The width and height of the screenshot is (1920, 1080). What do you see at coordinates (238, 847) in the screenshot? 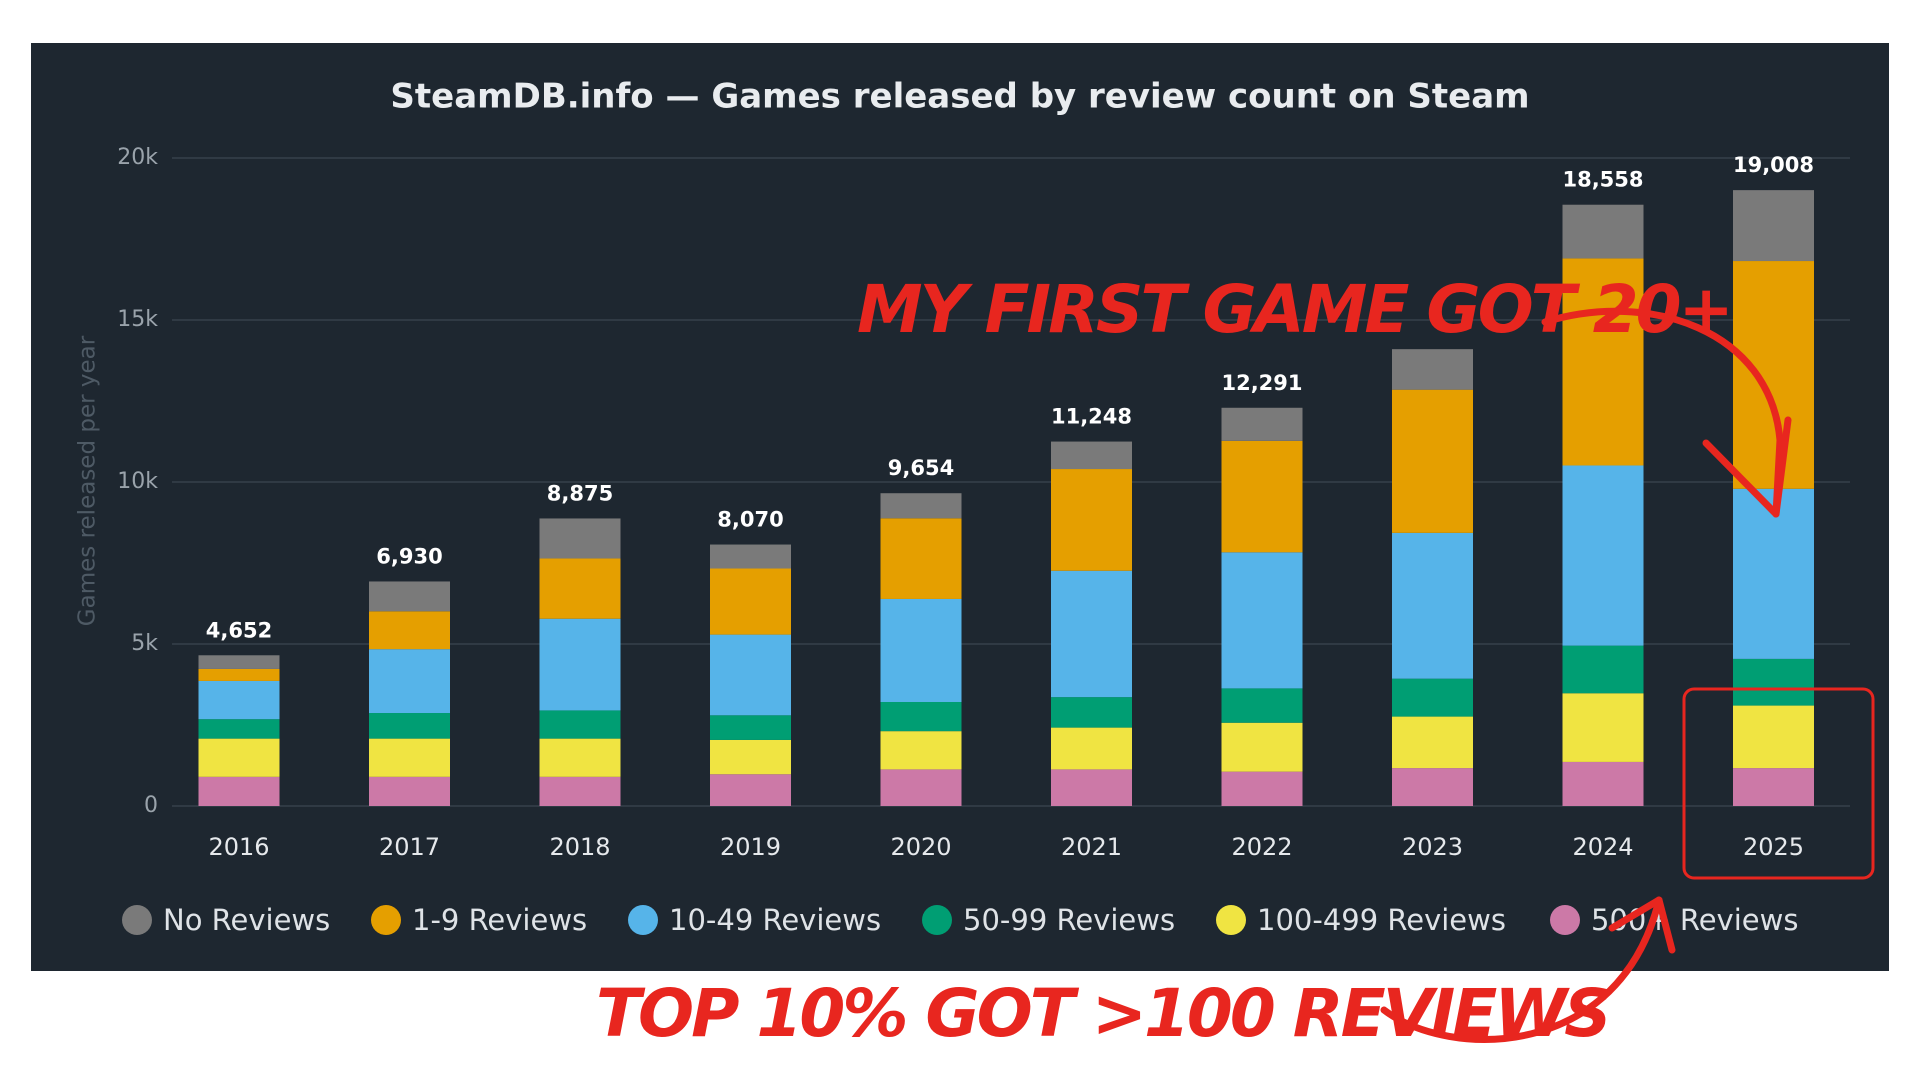
I see `x-tick-label: 2016` at bounding box center [238, 847].